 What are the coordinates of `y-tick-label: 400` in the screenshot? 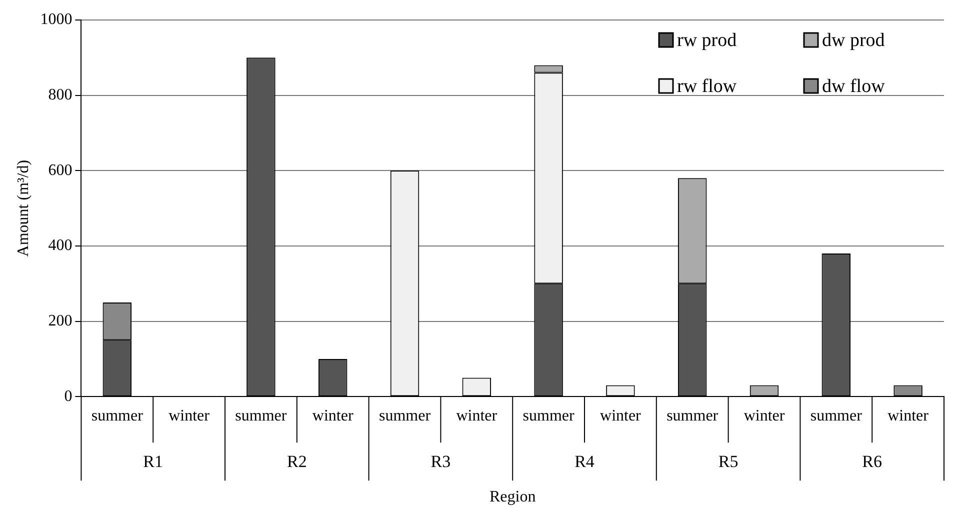 It's located at (60, 245).